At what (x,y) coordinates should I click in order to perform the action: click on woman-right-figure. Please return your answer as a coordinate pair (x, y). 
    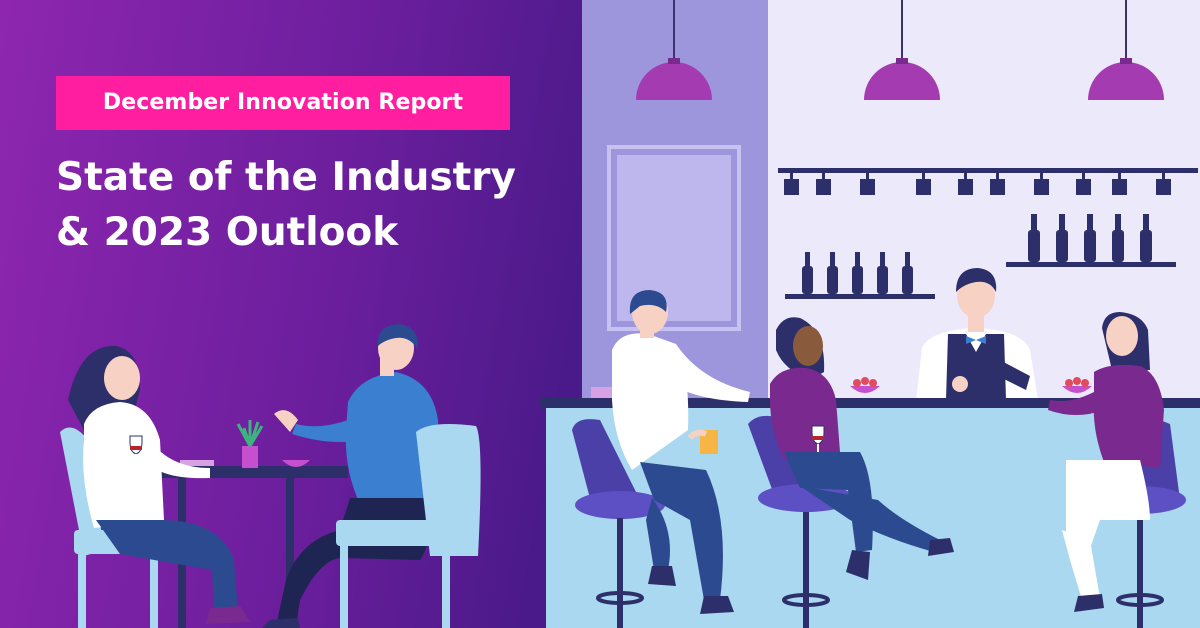
    Looking at the image, I should click on (1106, 462).